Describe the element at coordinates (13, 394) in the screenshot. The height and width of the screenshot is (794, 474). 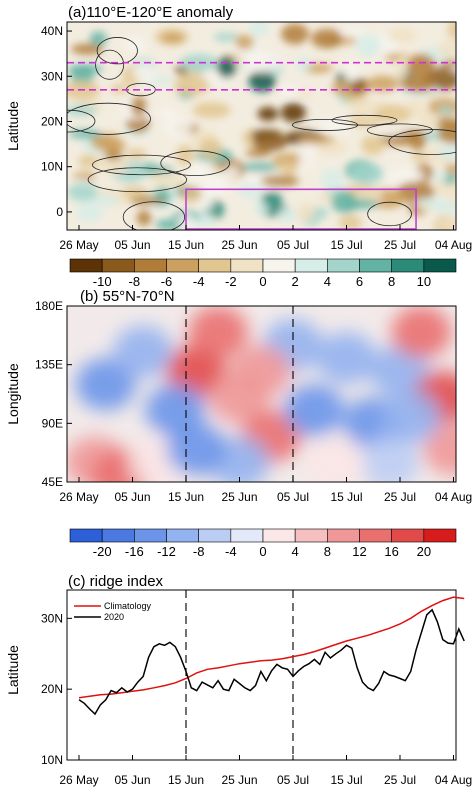
I see `panel-b-ylabel: Longitude` at that location.